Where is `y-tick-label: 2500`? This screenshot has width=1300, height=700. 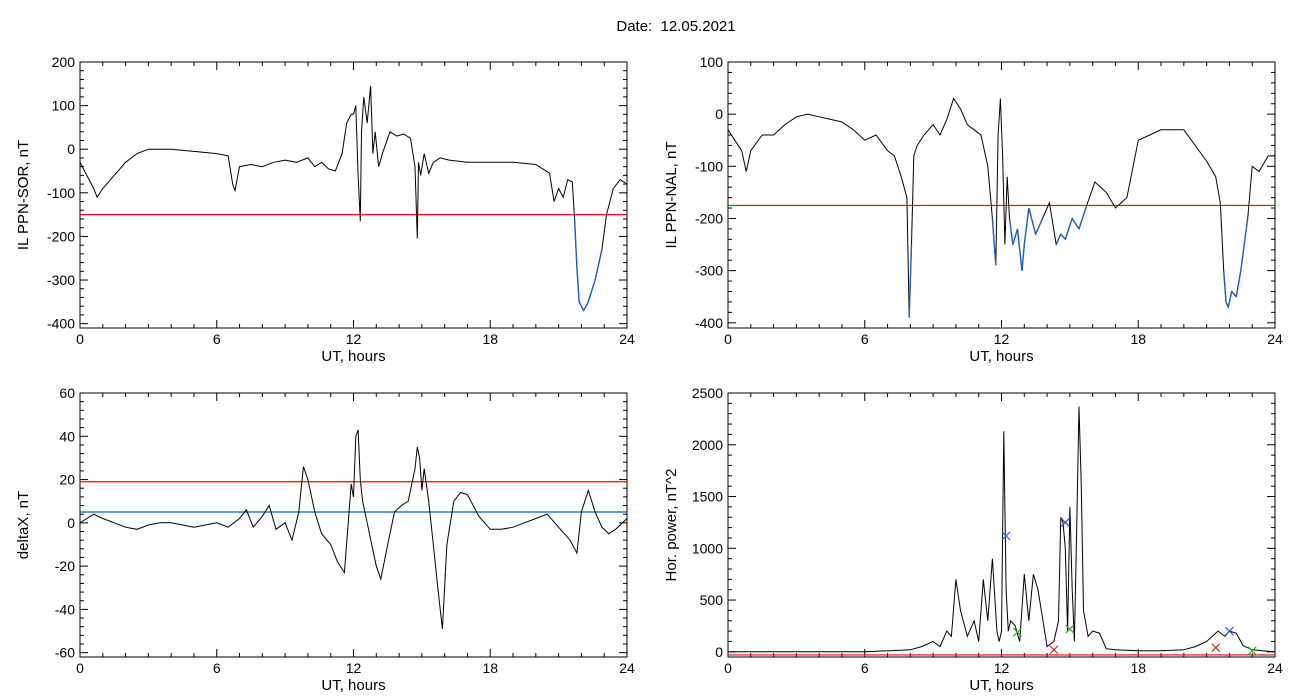
y-tick-label: 2500 is located at coordinates (707, 393).